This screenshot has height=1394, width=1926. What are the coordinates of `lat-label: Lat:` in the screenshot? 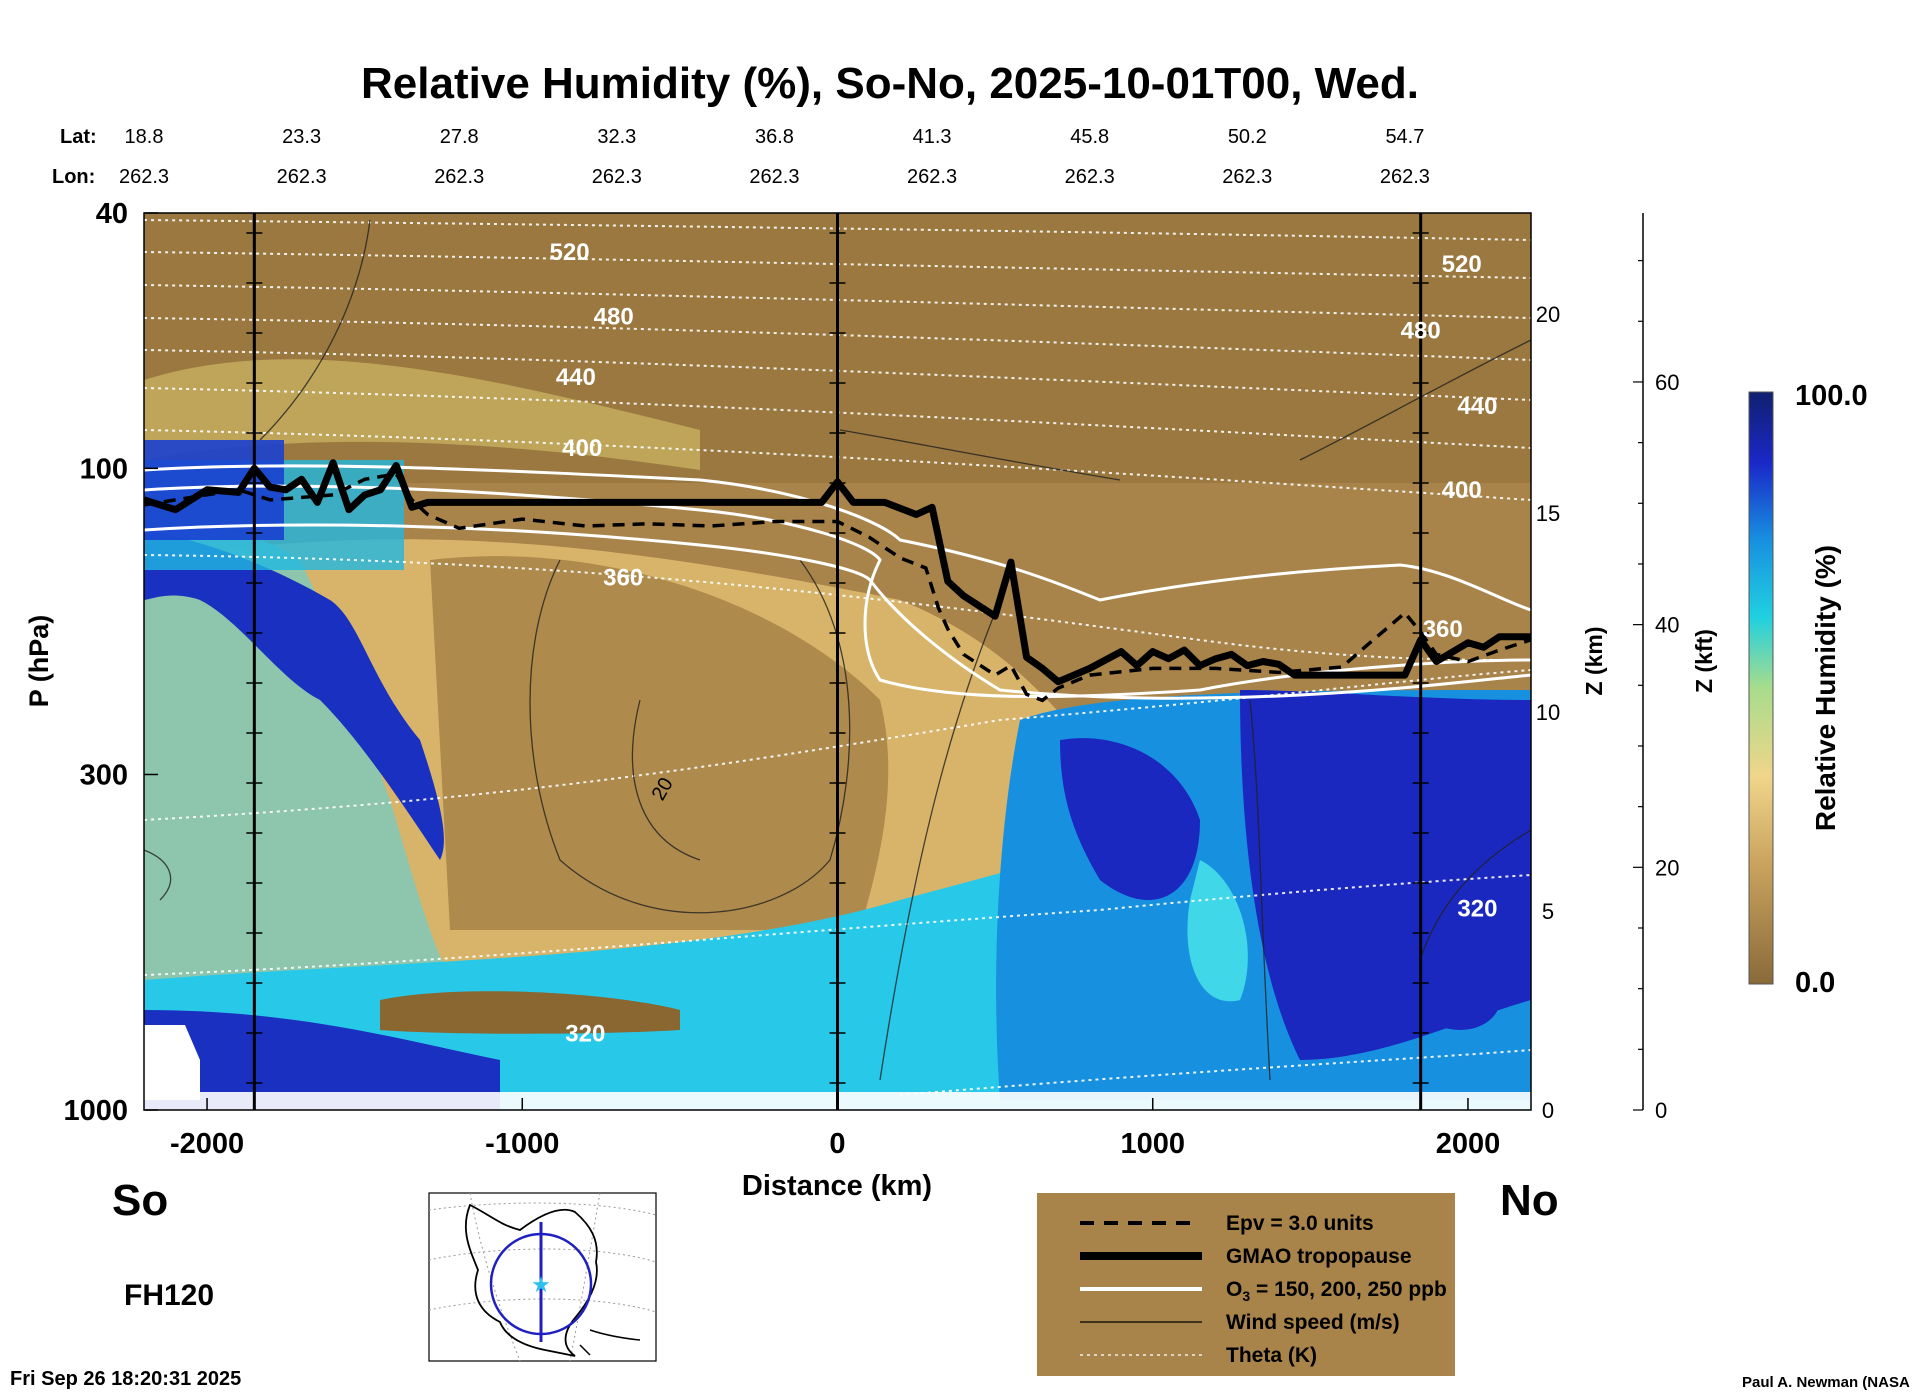 It's located at (78, 137).